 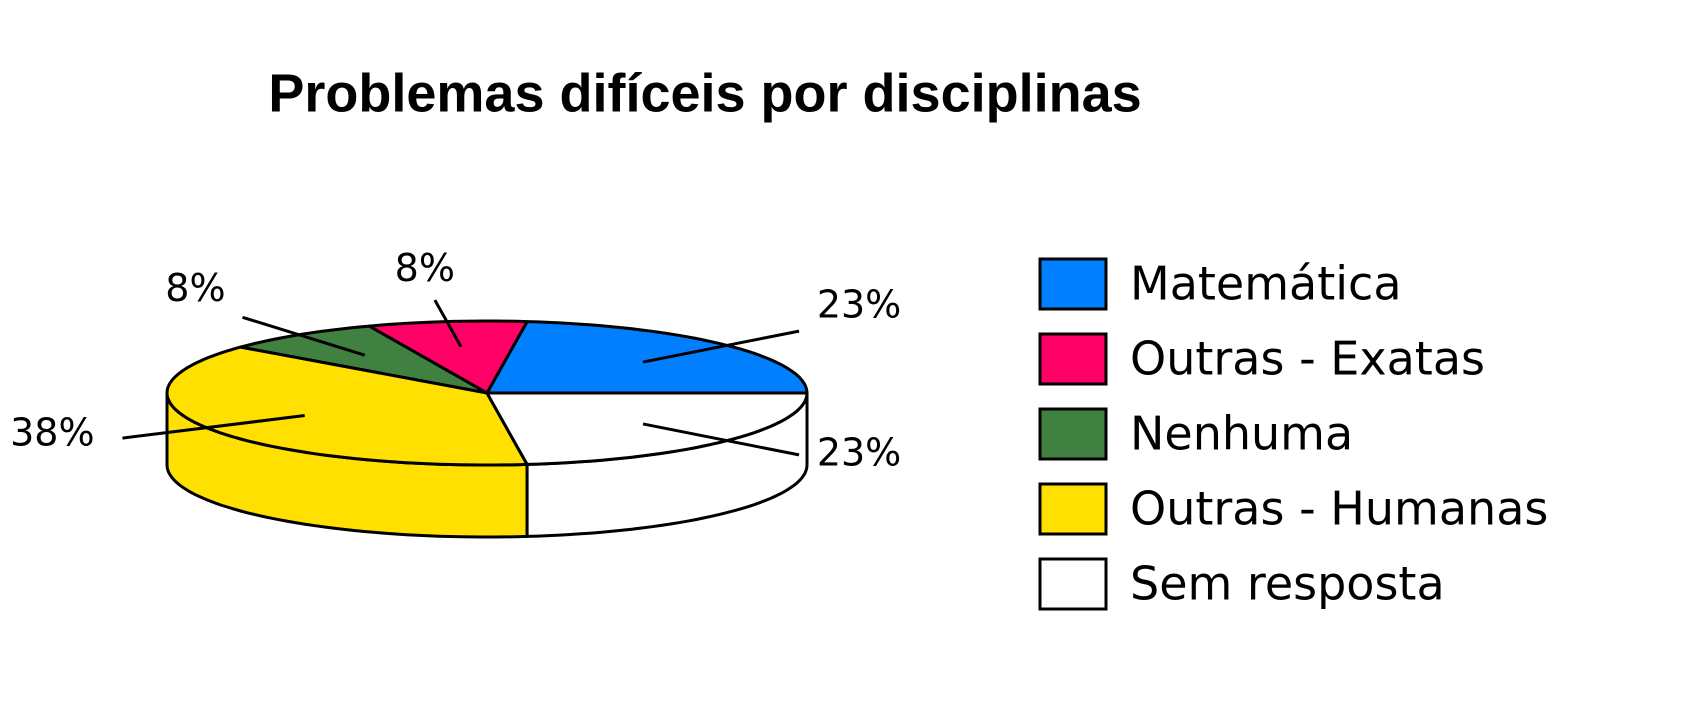 What do you see at coordinates (1339, 509) in the screenshot?
I see `legend-label: Outras - Humanas` at bounding box center [1339, 509].